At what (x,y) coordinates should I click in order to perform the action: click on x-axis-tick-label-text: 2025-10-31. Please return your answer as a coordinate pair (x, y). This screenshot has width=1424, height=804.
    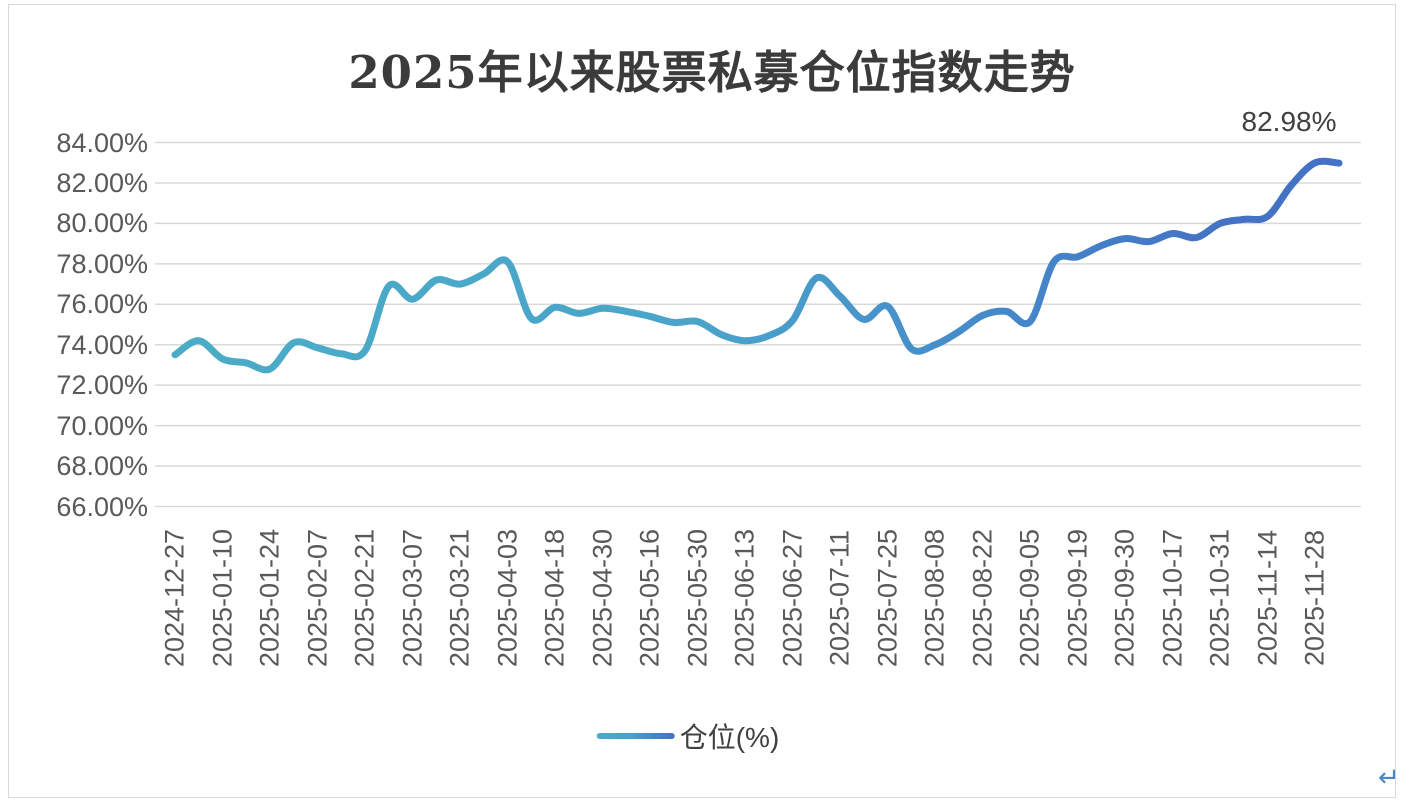
    Looking at the image, I should click on (1219, 598).